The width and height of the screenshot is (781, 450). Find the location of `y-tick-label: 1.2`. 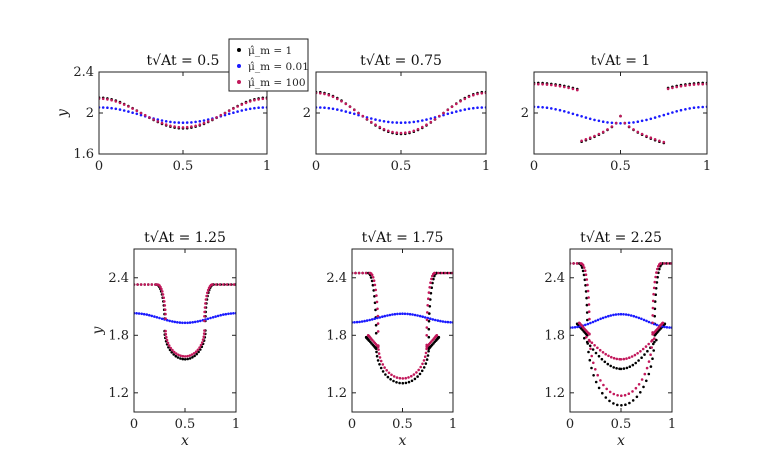

y-tick-label: 1.2 is located at coordinates (336, 393).